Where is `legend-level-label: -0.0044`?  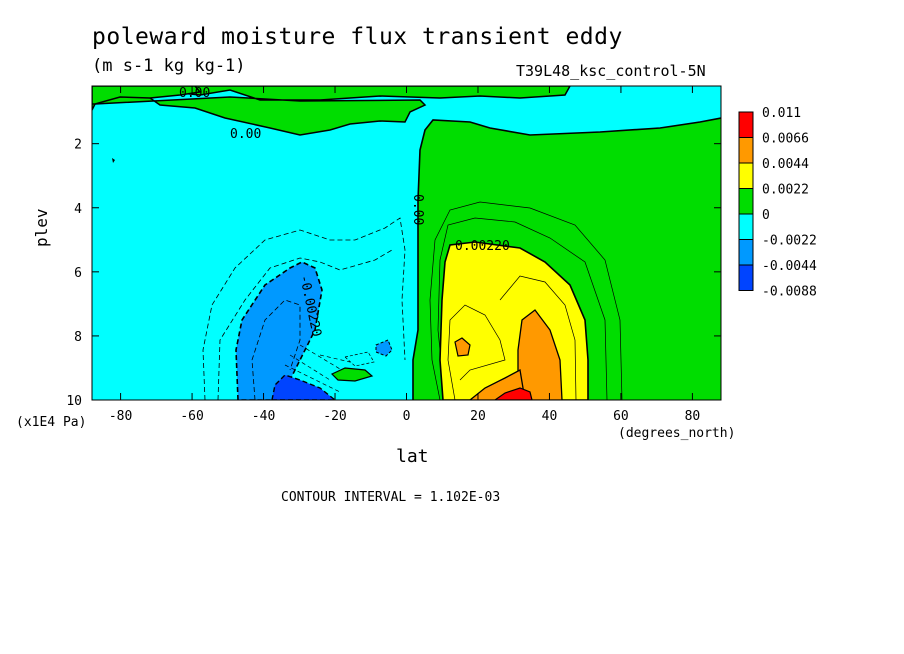 legend-level-label: -0.0044 is located at coordinates (789, 266).